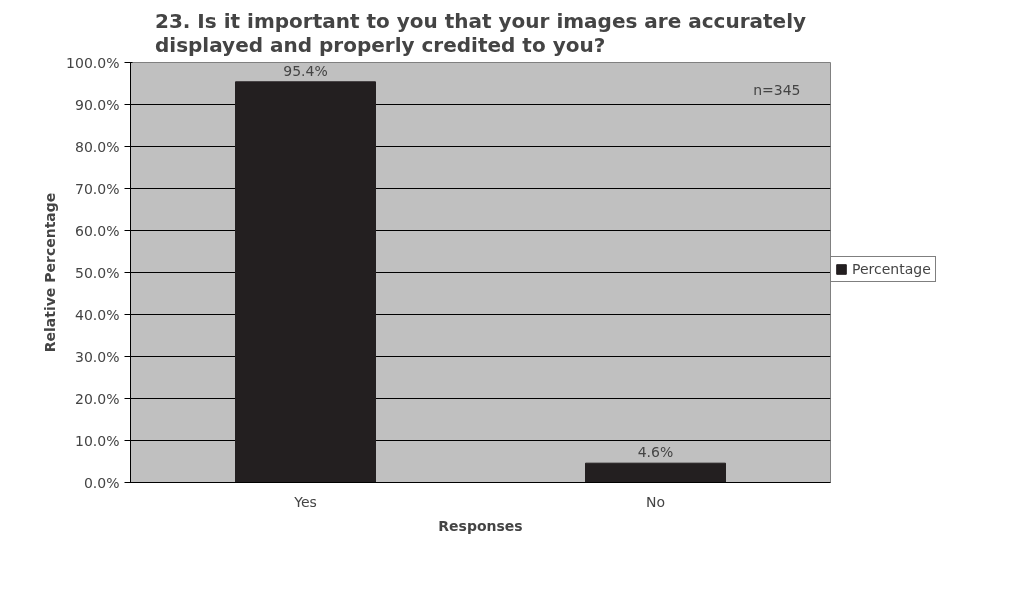 Image resolution: width=1011 pixels, height=613 pixels. I want to click on chart-title: 23. Is it important to you that your images are accurately displayed and properly credited to you?, so click(480, 32).